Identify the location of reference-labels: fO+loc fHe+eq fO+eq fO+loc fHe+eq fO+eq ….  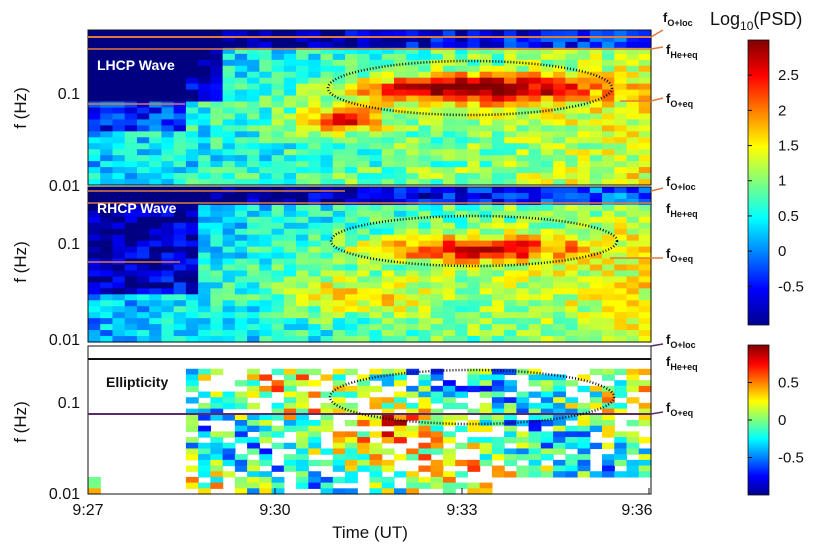
(680, 214).